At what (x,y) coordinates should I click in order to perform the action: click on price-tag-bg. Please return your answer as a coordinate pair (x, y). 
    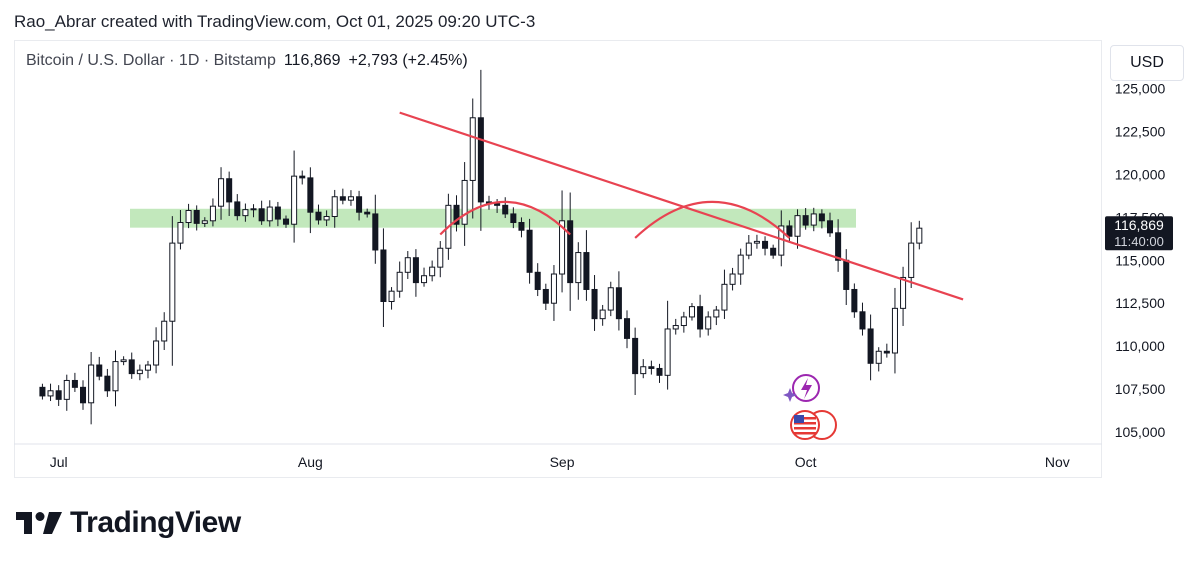
    Looking at the image, I should click on (1139, 233).